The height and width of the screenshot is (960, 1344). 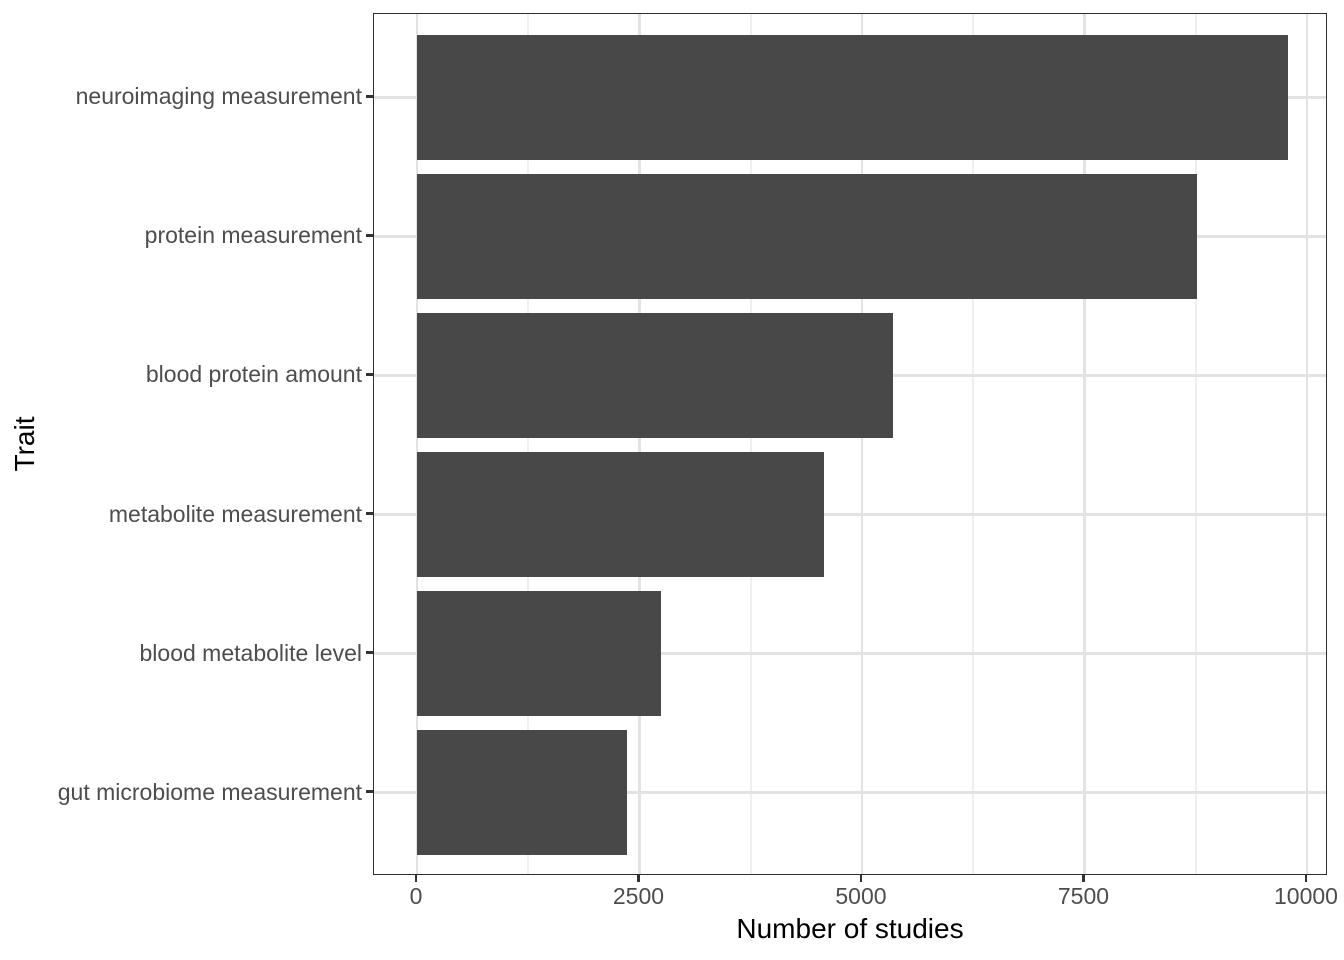 I want to click on bar-blood-protein-amount, so click(x=655, y=375).